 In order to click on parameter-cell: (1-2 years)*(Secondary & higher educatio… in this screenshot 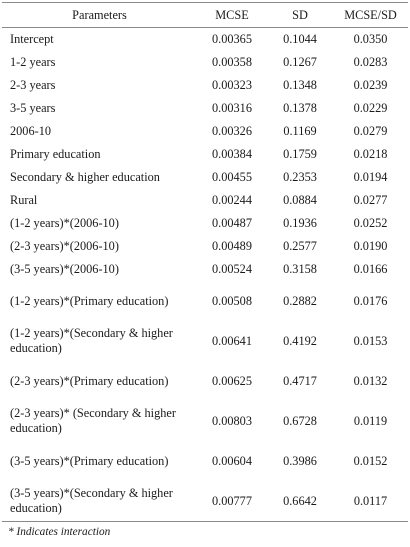, I will do `click(91, 340)`.